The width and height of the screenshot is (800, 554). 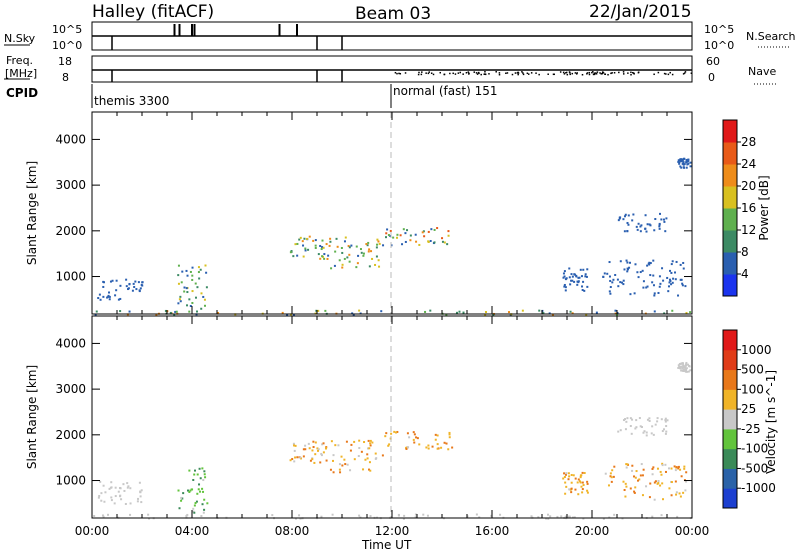 What do you see at coordinates (392, 531) in the screenshot?
I see `x-axis-tick-labels: 00:00 04:00 08:00 12:00 16:00 20:00 00:00` at bounding box center [392, 531].